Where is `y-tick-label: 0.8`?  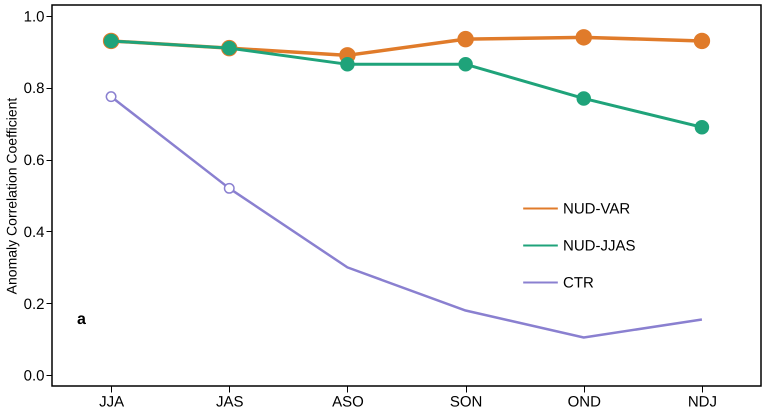 y-tick-label: 0.8 is located at coordinates (34, 89).